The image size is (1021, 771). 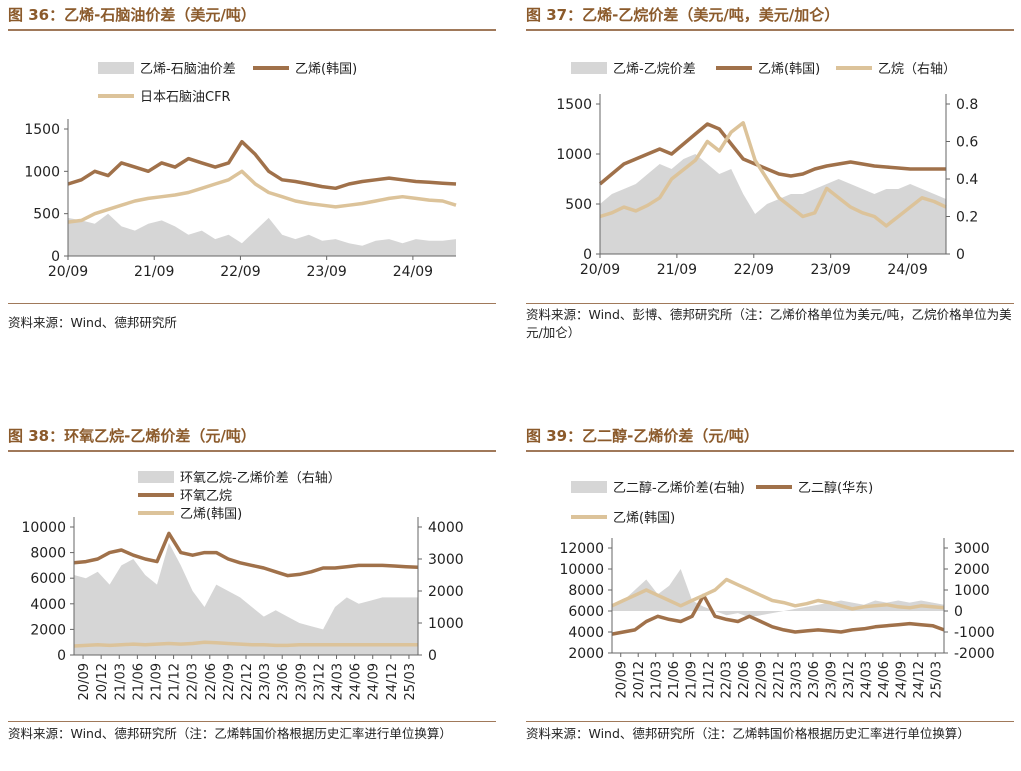 I want to click on y-tick-label: 12000, so click(x=581, y=549).